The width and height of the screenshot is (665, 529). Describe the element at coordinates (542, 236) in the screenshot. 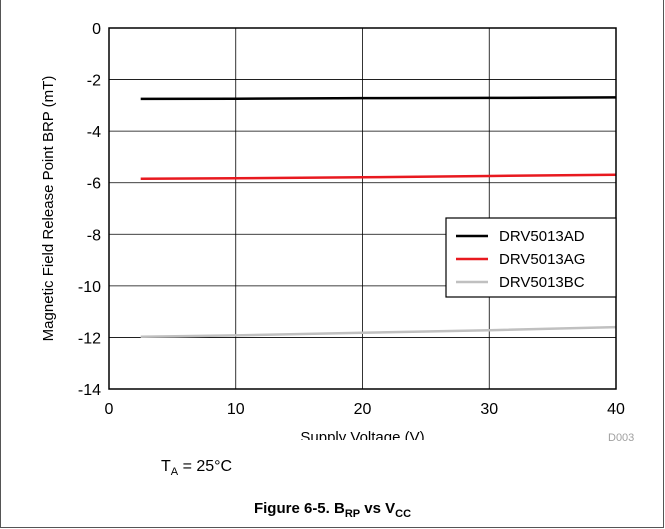

I see `legend-label: DRV5013AD` at that location.